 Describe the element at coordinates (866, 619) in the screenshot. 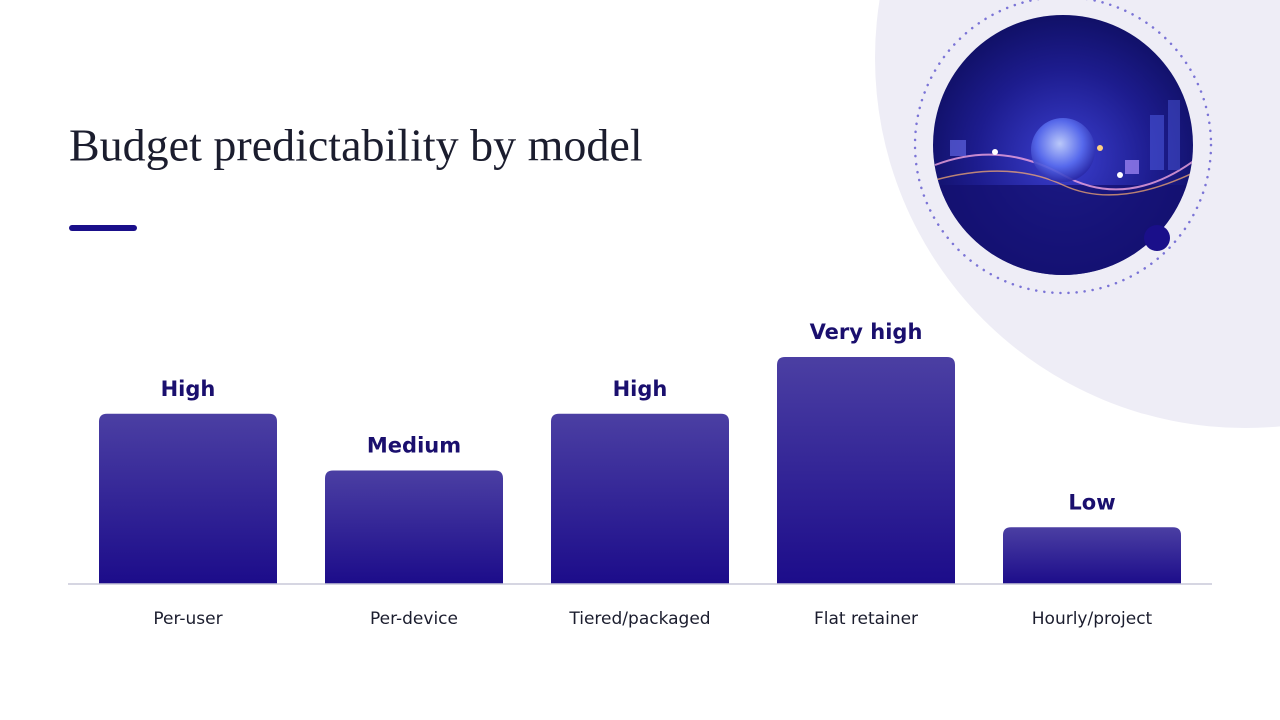

I see `x-tick-label: Flat retainer` at that location.